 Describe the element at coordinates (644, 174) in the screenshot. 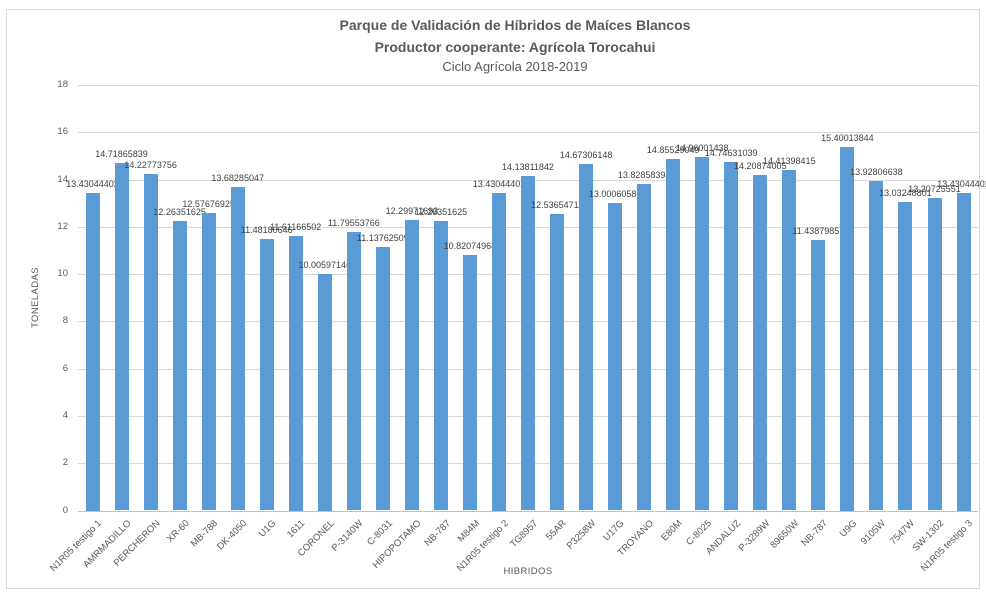

I see `bar-value-label: 13.82858394` at that location.